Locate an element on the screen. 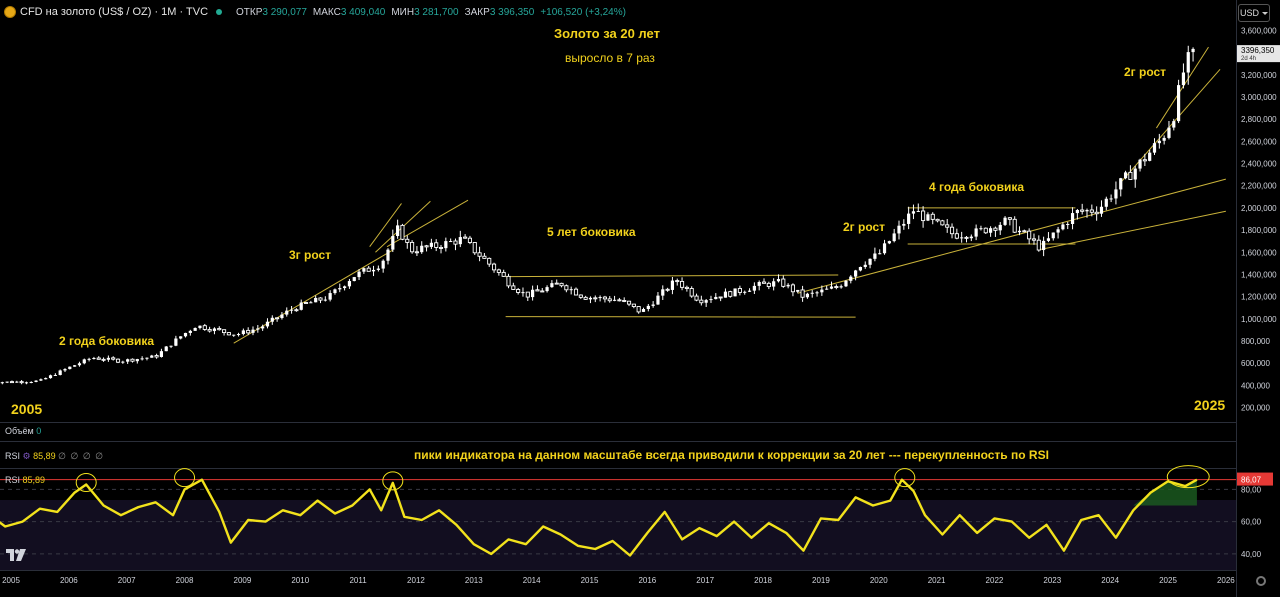 The image size is (1280, 597). time-tick-label: 2015 is located at coordinates (590, 580).